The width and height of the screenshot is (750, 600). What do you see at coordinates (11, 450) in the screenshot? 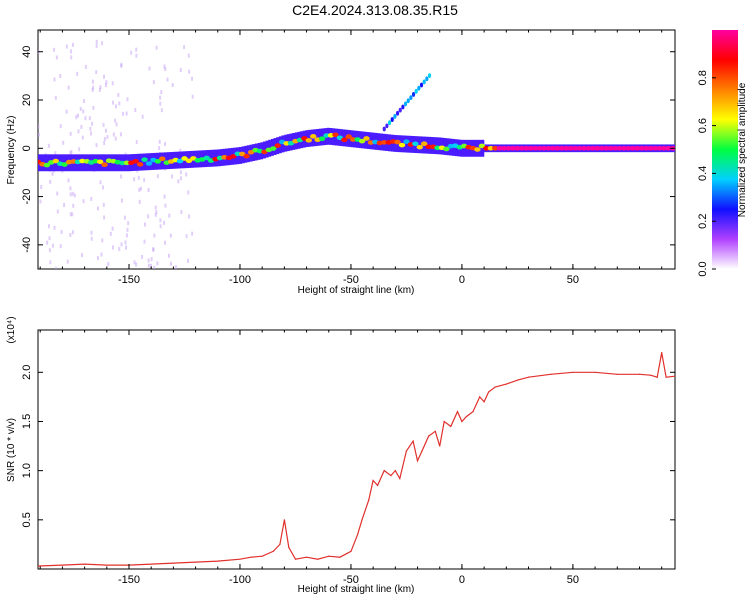
I see `snr-ylabel: SNR (10 * v/v)` at bounding box center [11, 450].